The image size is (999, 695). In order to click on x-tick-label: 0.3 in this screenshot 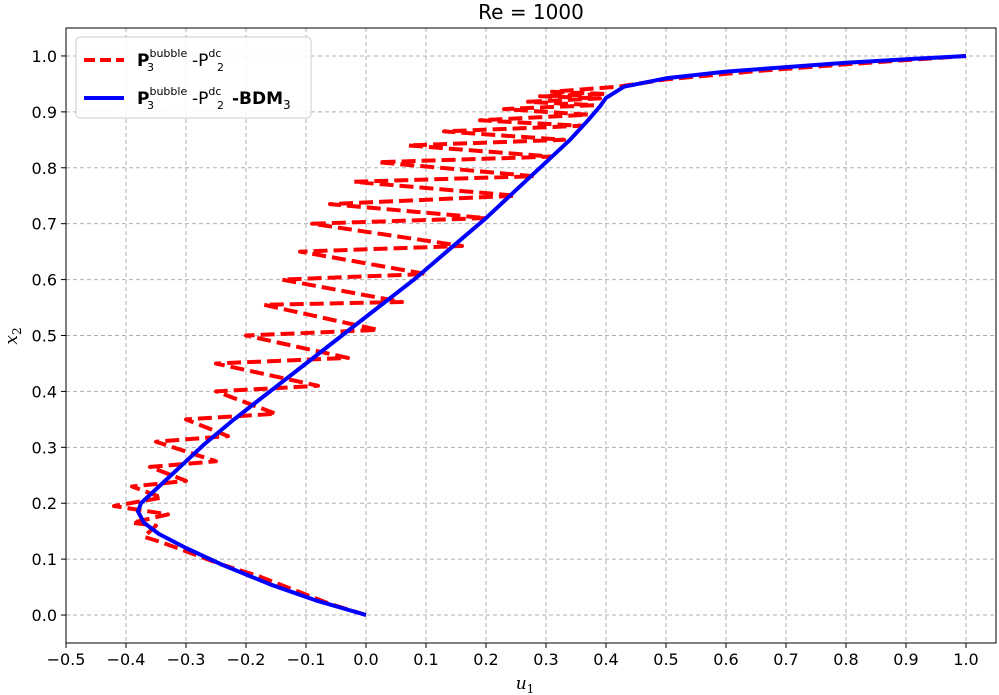, I will do `click(545, 659)`.